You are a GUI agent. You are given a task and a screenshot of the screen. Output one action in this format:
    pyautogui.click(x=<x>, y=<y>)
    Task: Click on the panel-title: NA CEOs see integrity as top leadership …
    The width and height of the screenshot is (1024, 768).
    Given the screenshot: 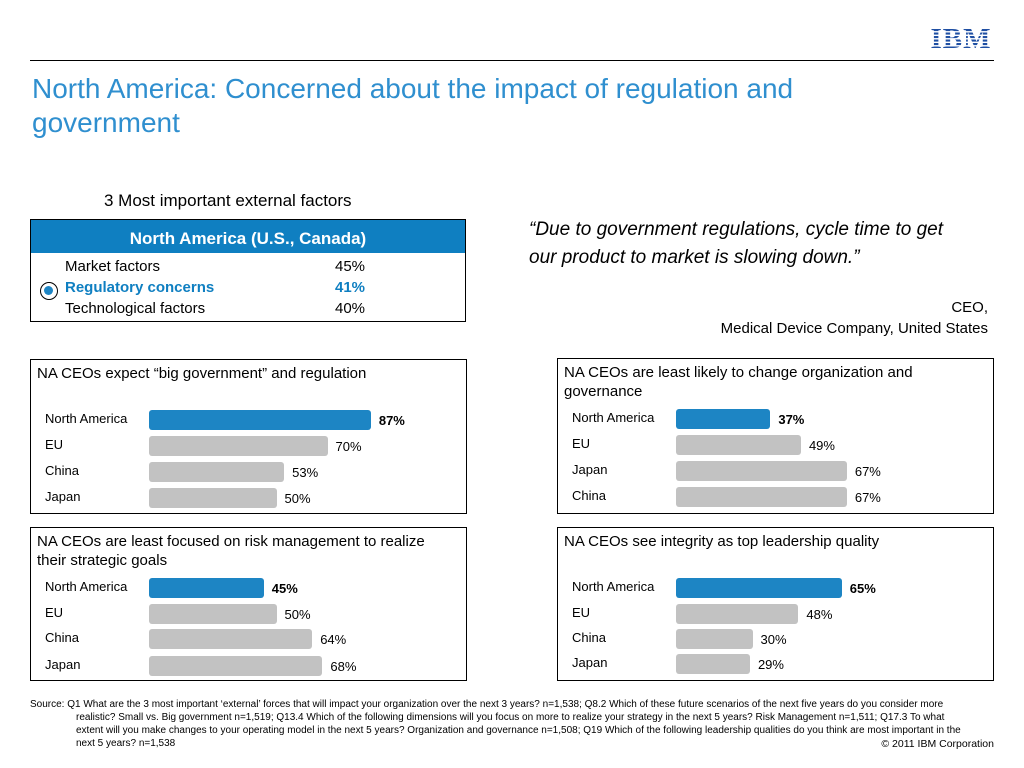 What is the action you would take?
    pyautogui.click(x=722, y=541)
    